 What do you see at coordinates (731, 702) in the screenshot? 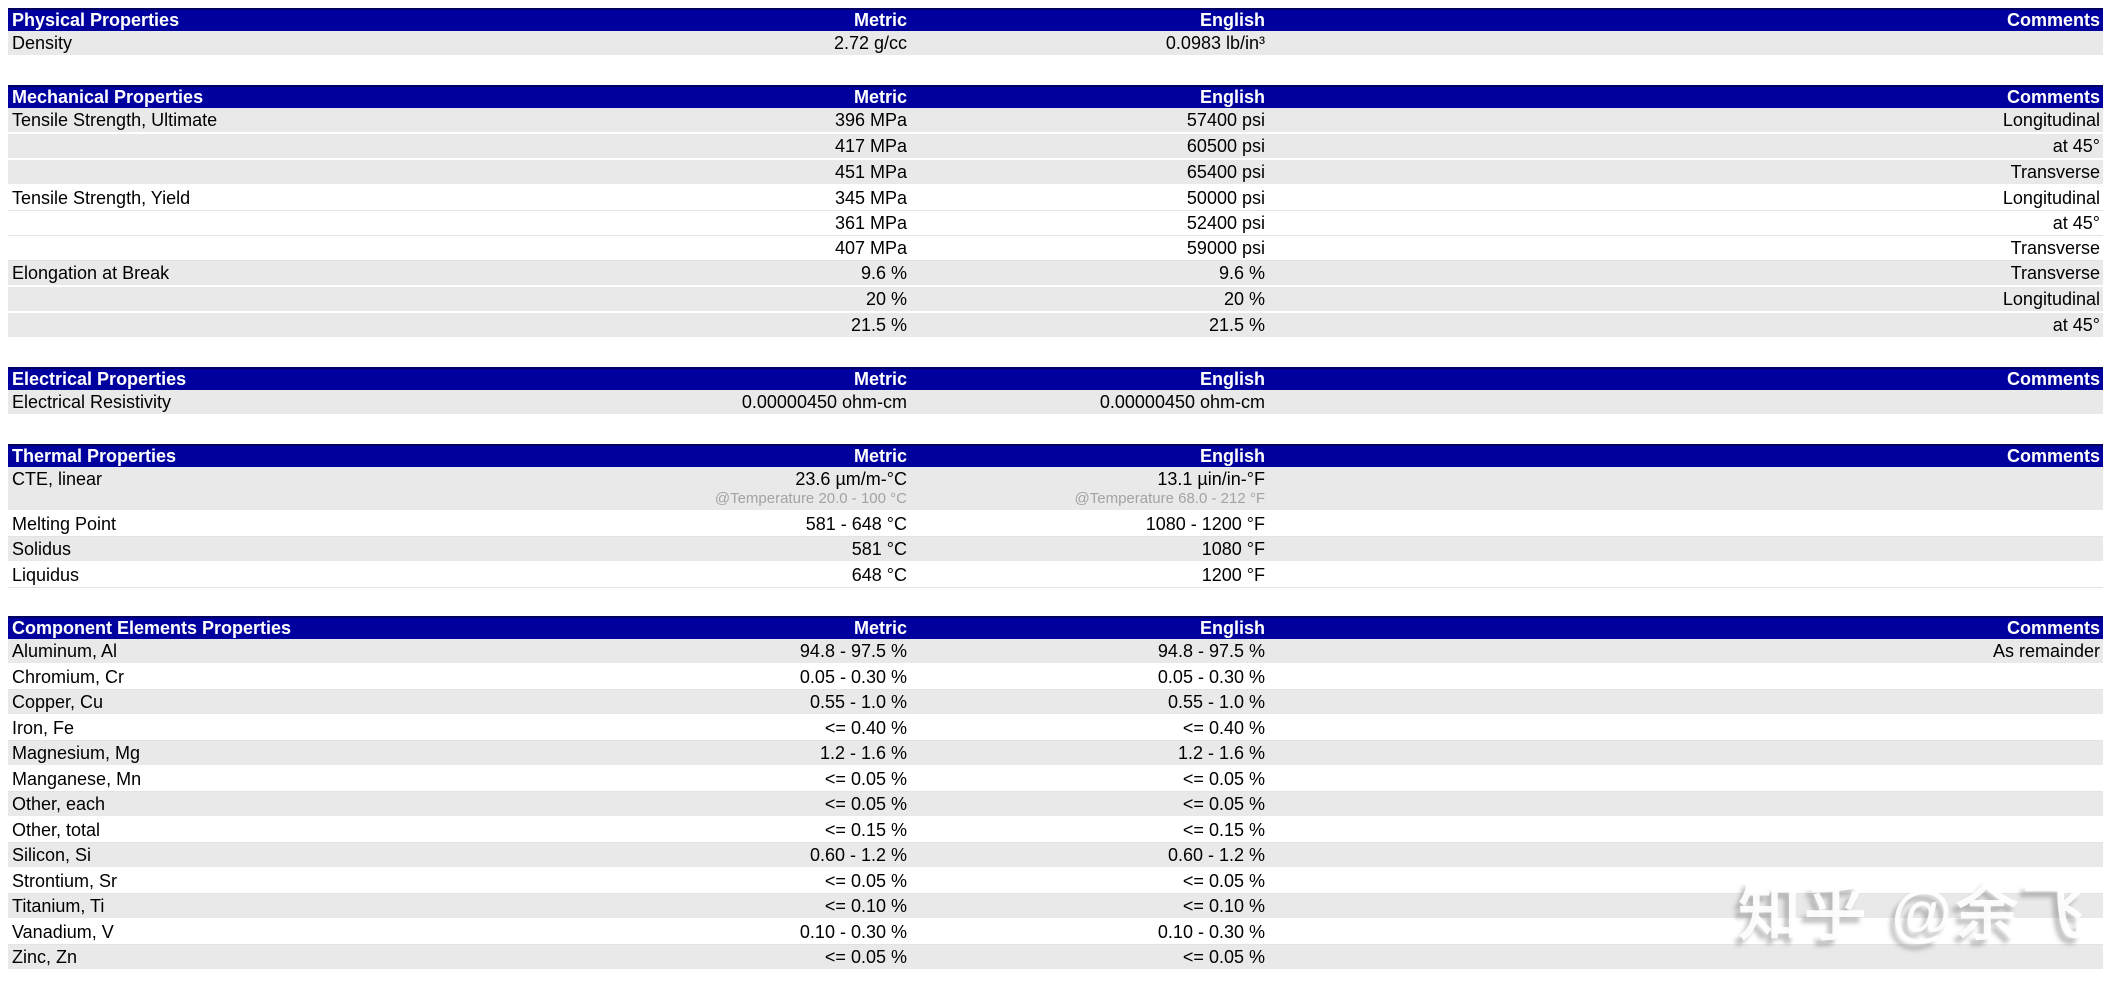
I see `metric-cell: 0.55 - 1.0 %` at bounding box center [731, 702].